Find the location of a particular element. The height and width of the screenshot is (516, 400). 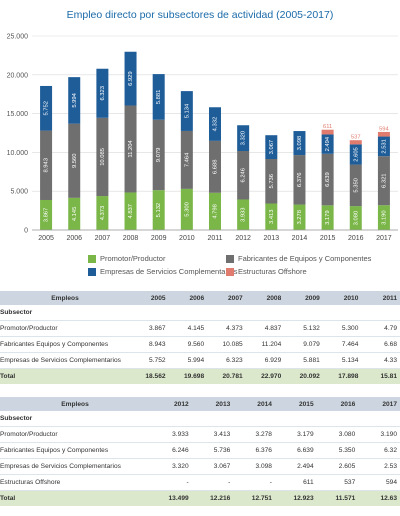

data-label: 2.531 is located at coordinates (384, 146).